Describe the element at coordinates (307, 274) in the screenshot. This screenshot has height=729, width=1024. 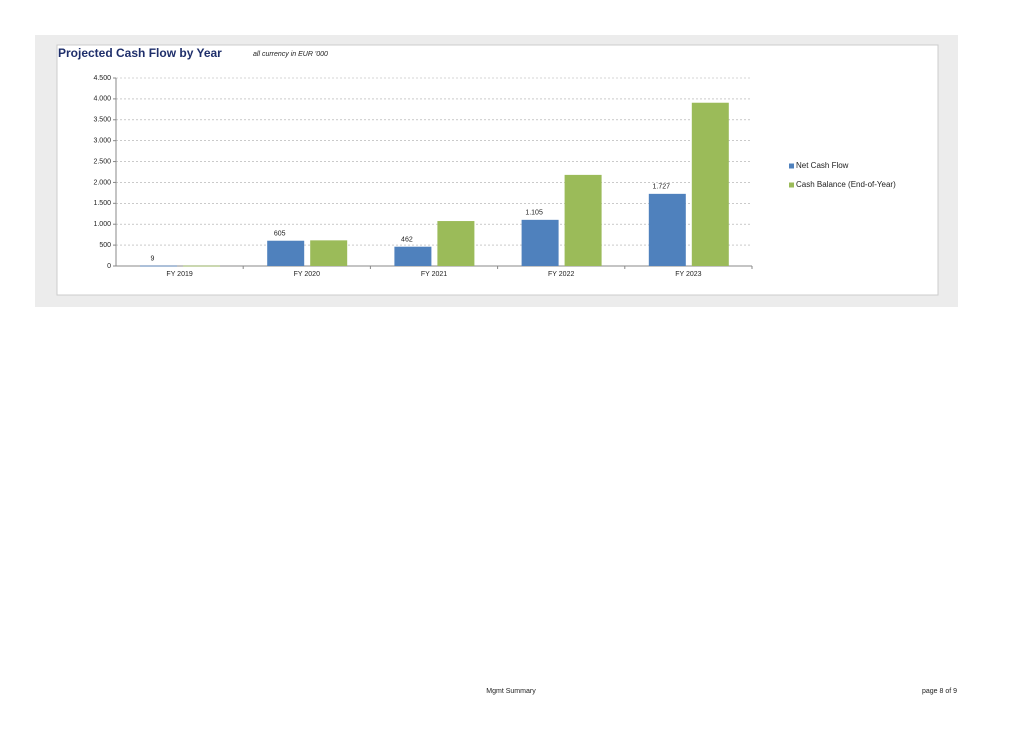
I see `x-tick-label: FY 2020` at that location.